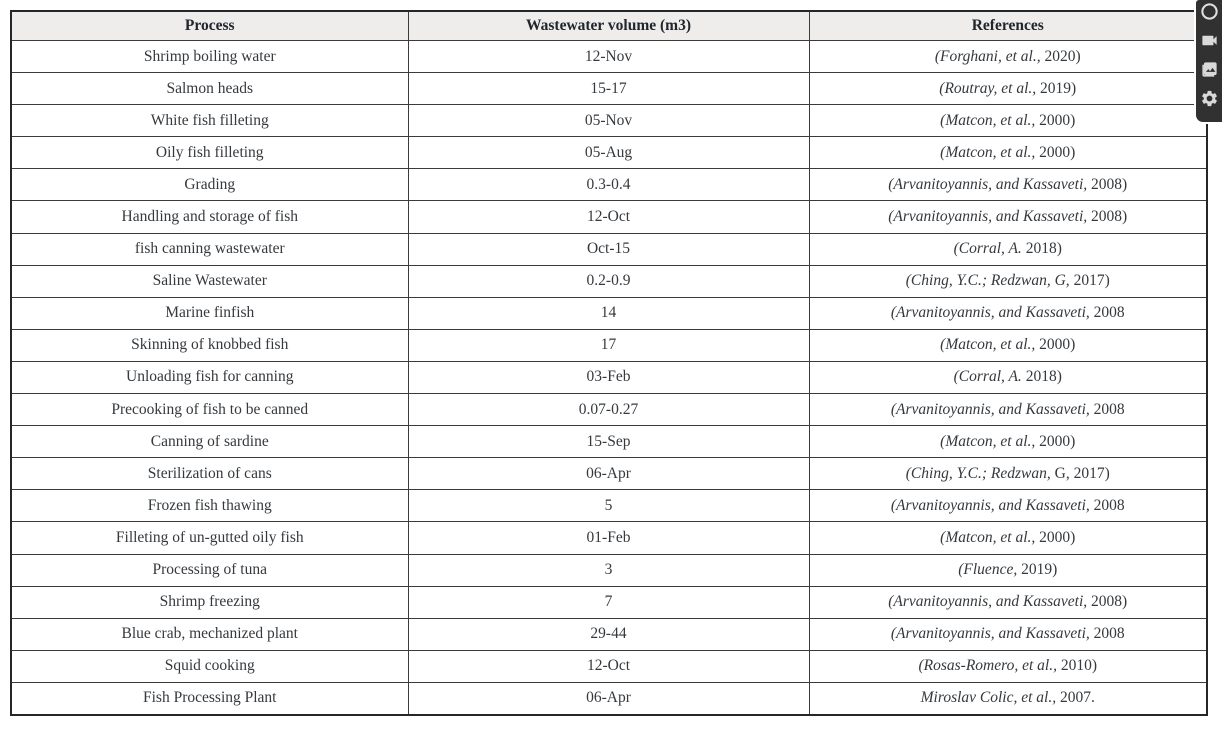 This screenshot has width=1222, height=737. I want to click on process-cell: Salmon heads, so click(209, 89).